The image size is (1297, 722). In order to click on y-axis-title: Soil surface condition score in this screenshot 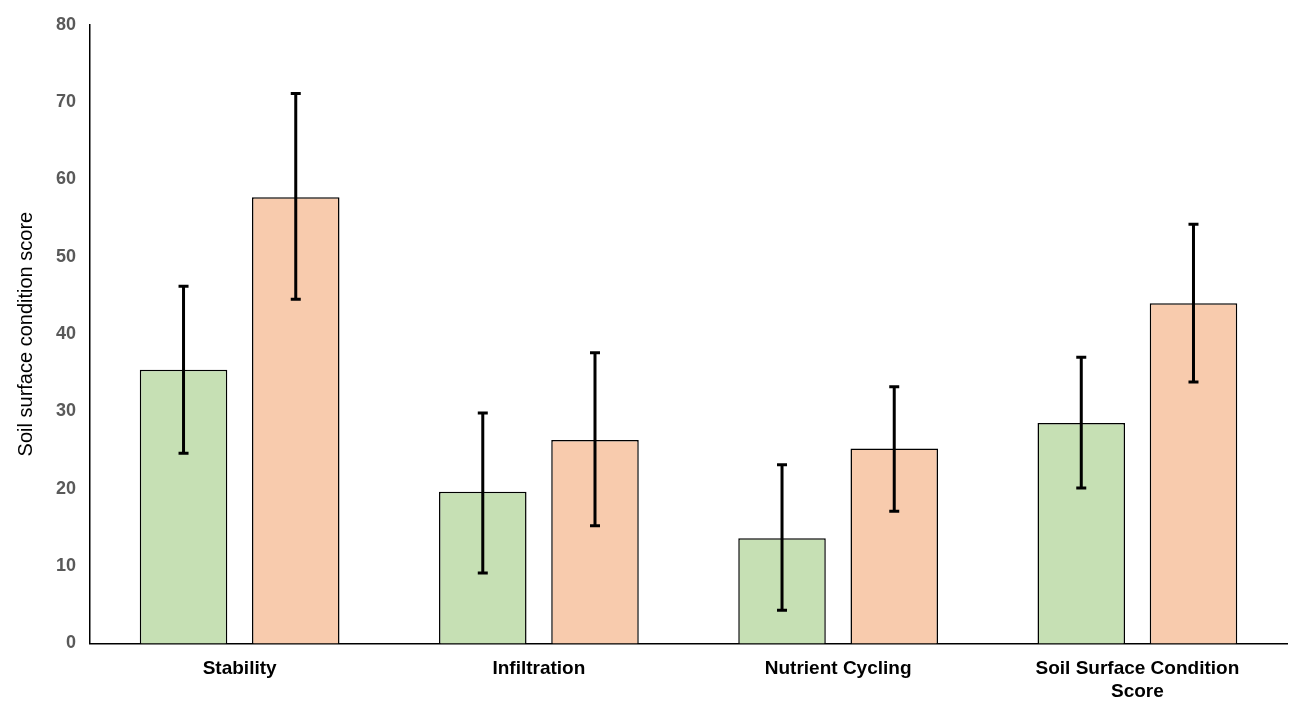, I will do `click(24, 334)`.